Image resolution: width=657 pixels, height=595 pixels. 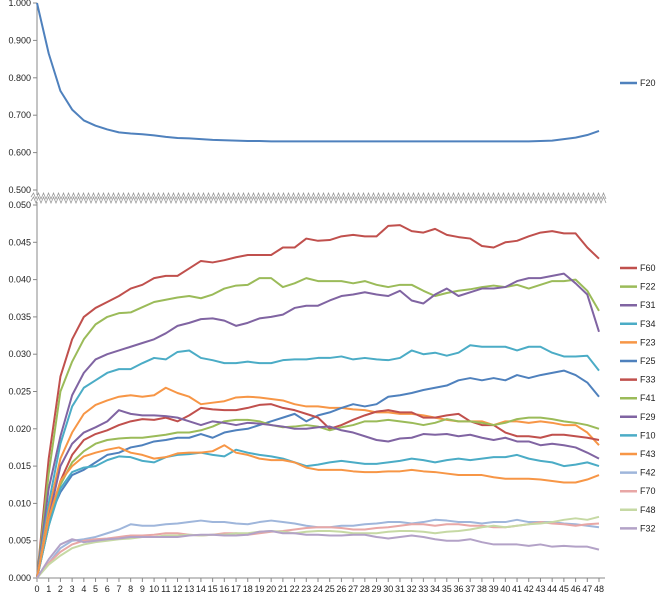 What do you see at coordinates (271, 589) in the screenshot?
I see `x-tick-label: 20` at bounding box center [271, 589].